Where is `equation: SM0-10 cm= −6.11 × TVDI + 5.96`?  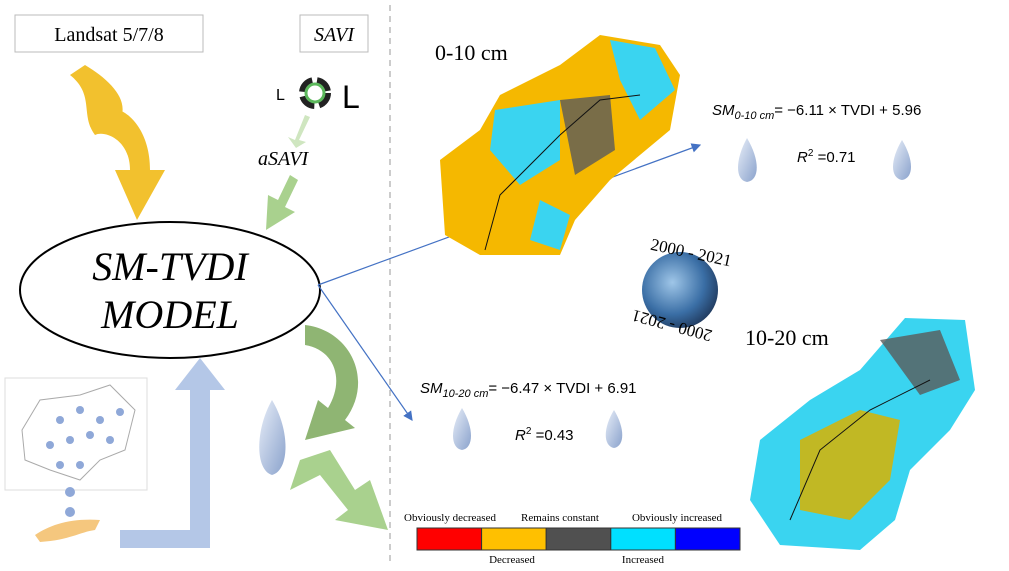
equation: SM0-10 cm= −6.11 × TVDI + 5.96 is located at coordinates (816, 112).